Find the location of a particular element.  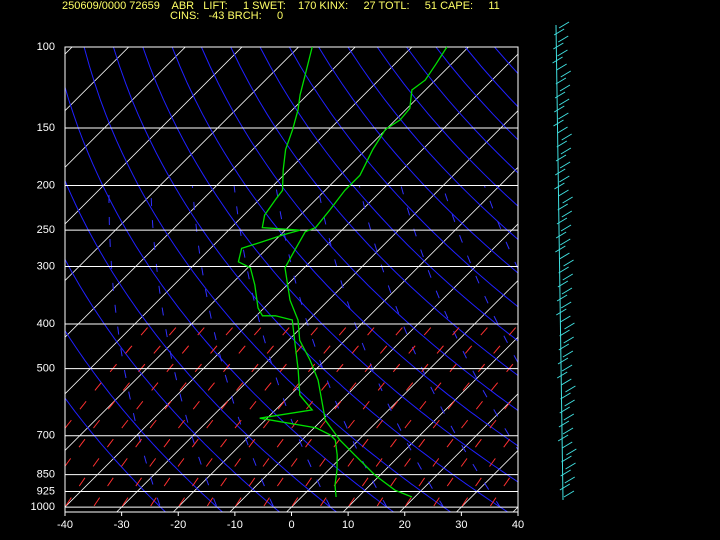

x-tick-label: -20 is located at coordinates (178, 525).